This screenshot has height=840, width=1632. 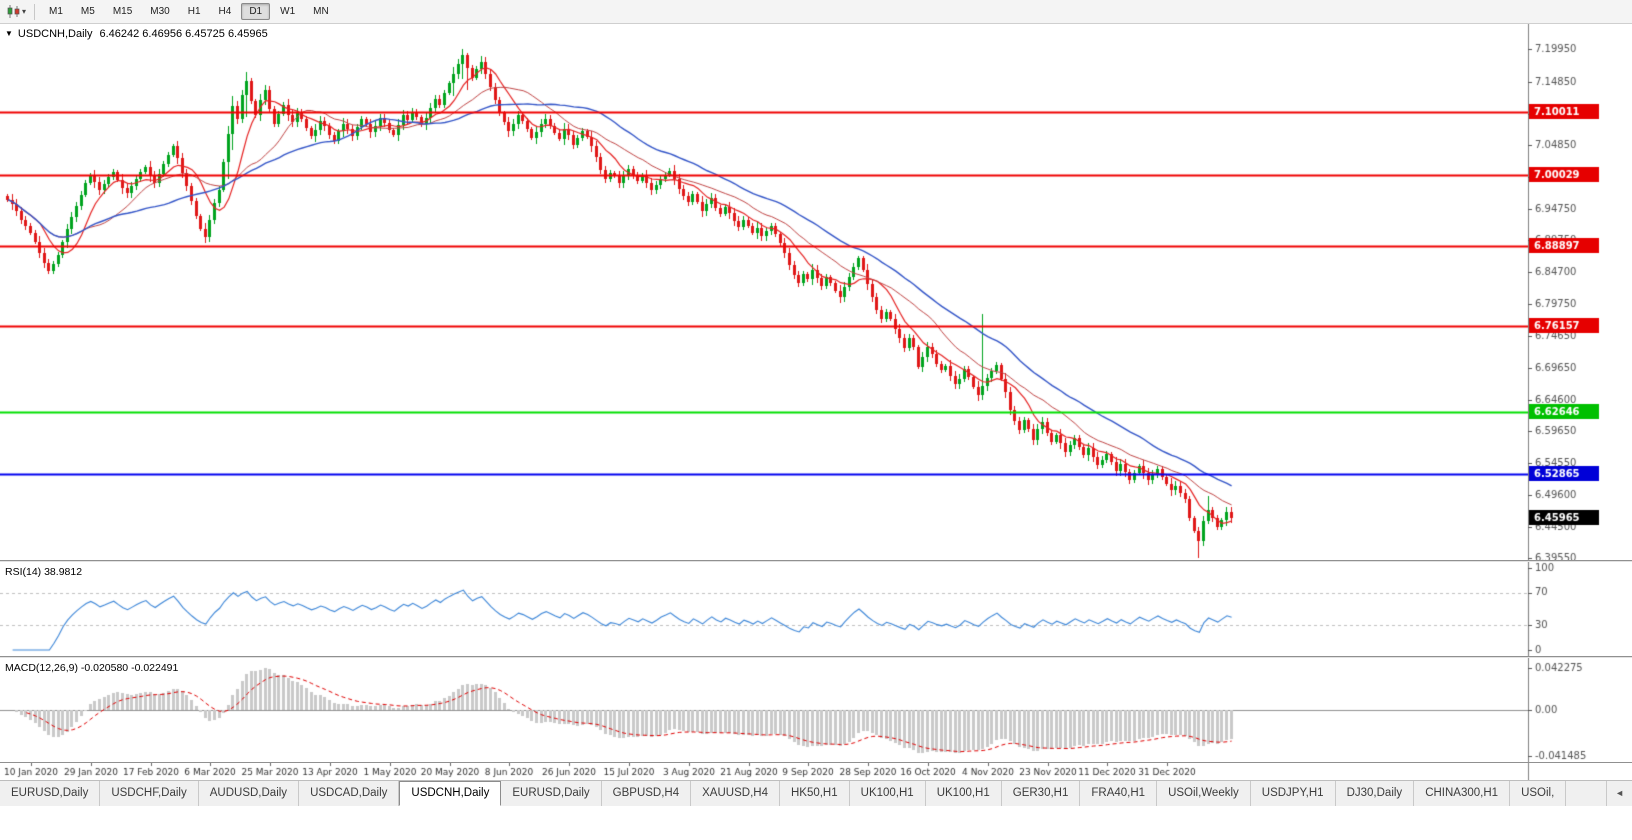 What do you see at coordinates (35, 11) in the screenshot?
I see `toolbar-separator` at bounding box center [35, 11].